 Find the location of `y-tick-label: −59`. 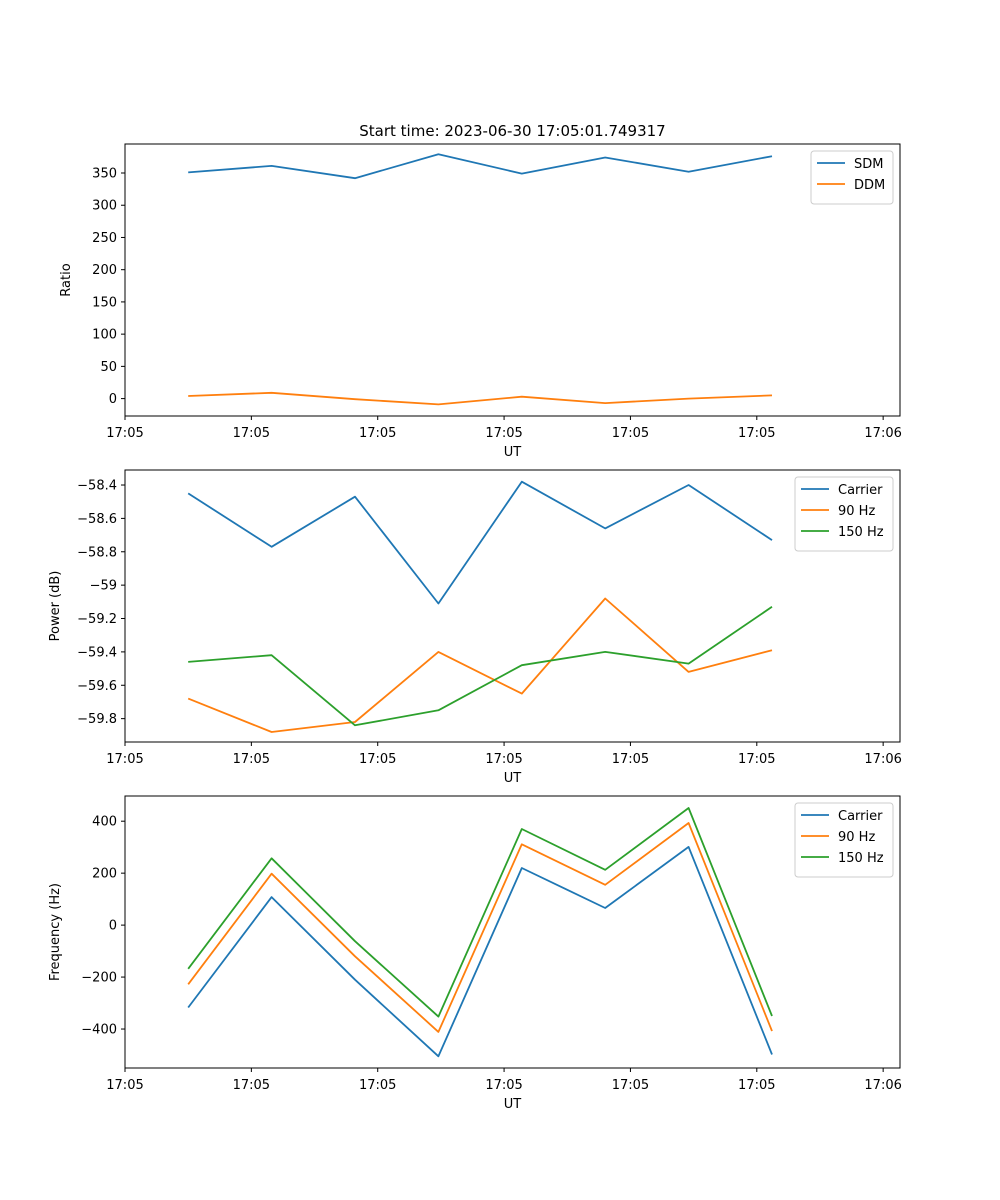

y-tick-label: −59 is located at coordinates (103, 586).